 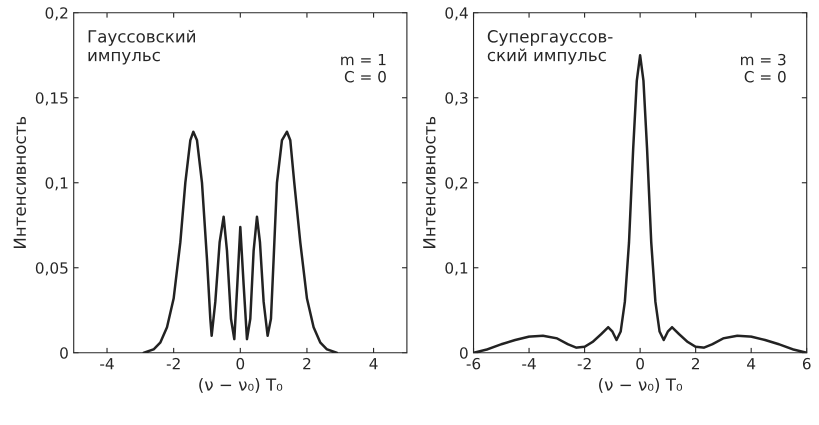 I want to click on annotation: m = 3 C = 0, so click(x=763, y=68).